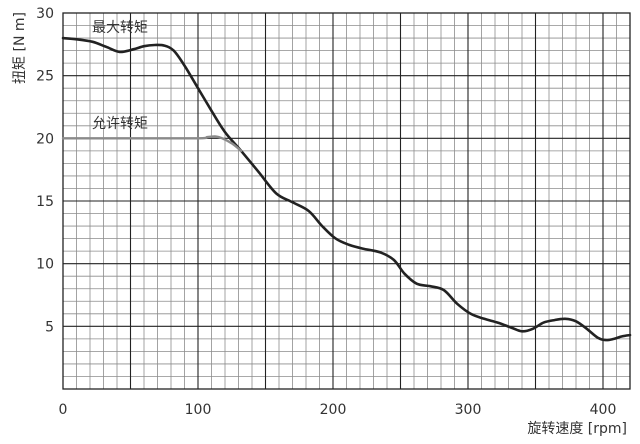 The image size is (640, 444). What do you see at coordinates (577, 429) in the screenshot?
I see `x-axis-title: 旋转速度 [rpm]` at bounding box center [577, 429].